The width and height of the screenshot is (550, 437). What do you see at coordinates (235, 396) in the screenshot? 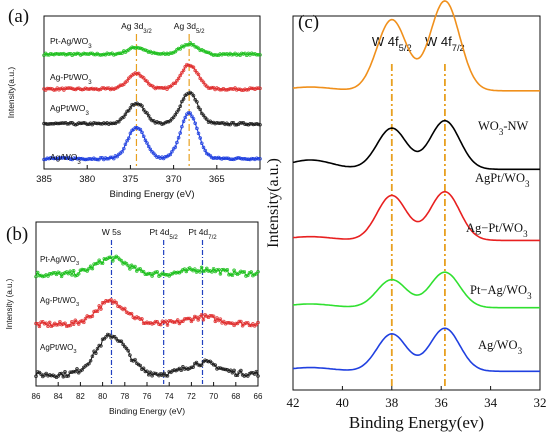
I see `x-tick-label: 68` at bounding box center [235, 396].